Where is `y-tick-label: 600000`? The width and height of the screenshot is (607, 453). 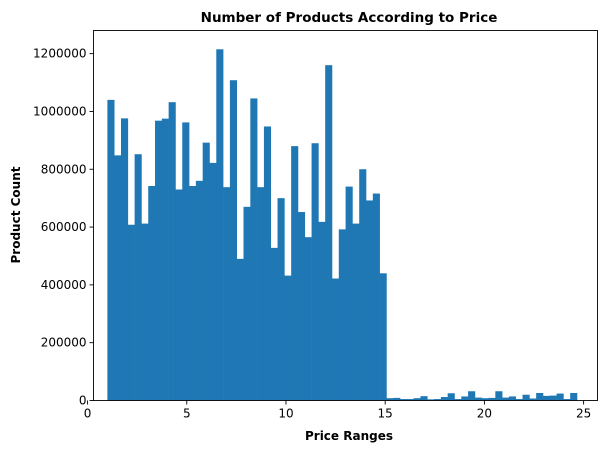
y-tick-label: 600000 is located at coordinates (64, 227).